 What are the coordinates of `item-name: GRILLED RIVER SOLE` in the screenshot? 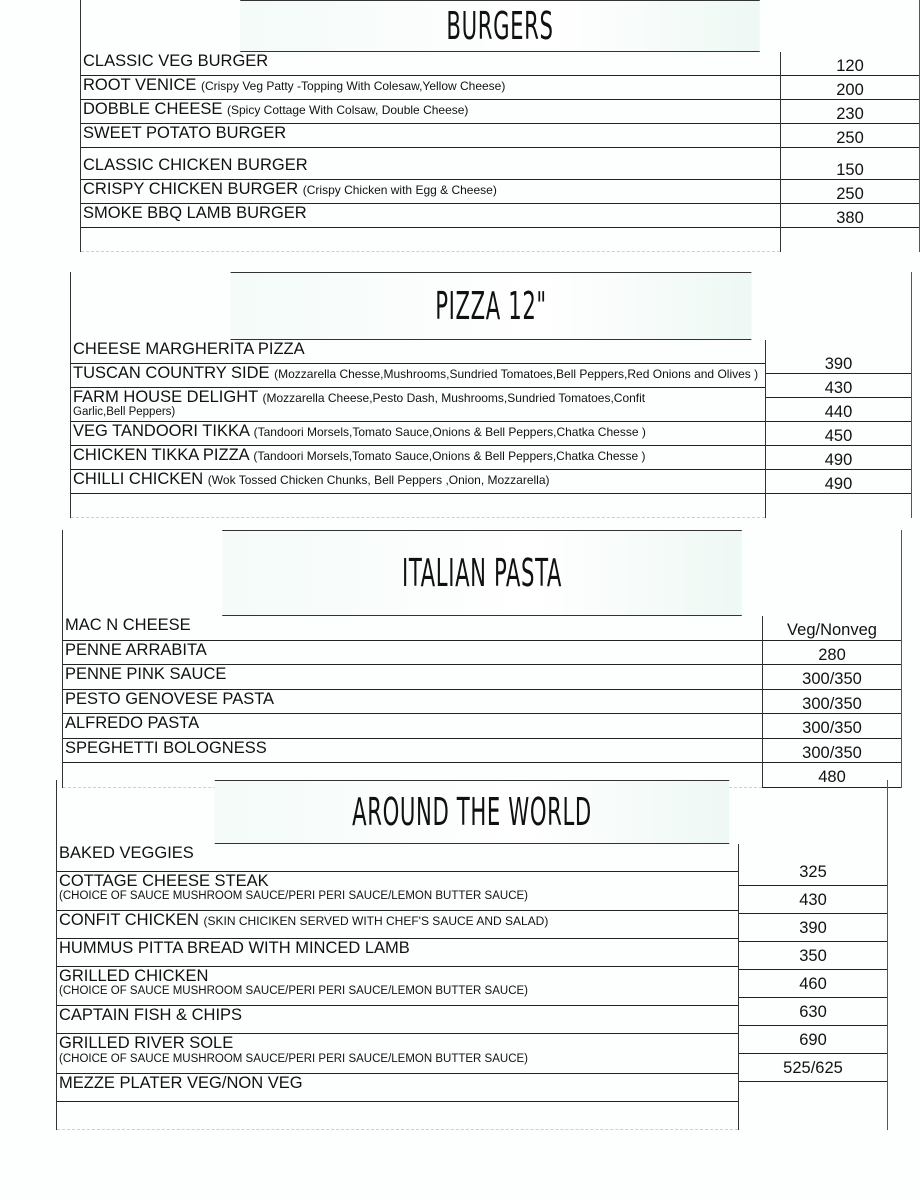 It's located at (146, 1043).